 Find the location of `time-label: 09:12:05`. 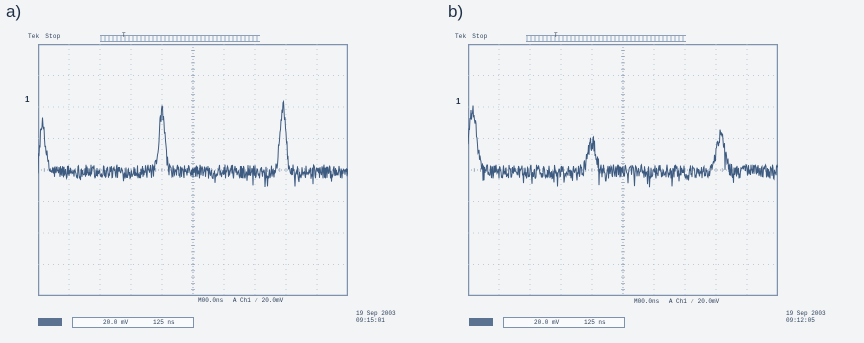

time-label: 09:12:05 is located at coordinates (800, 320).